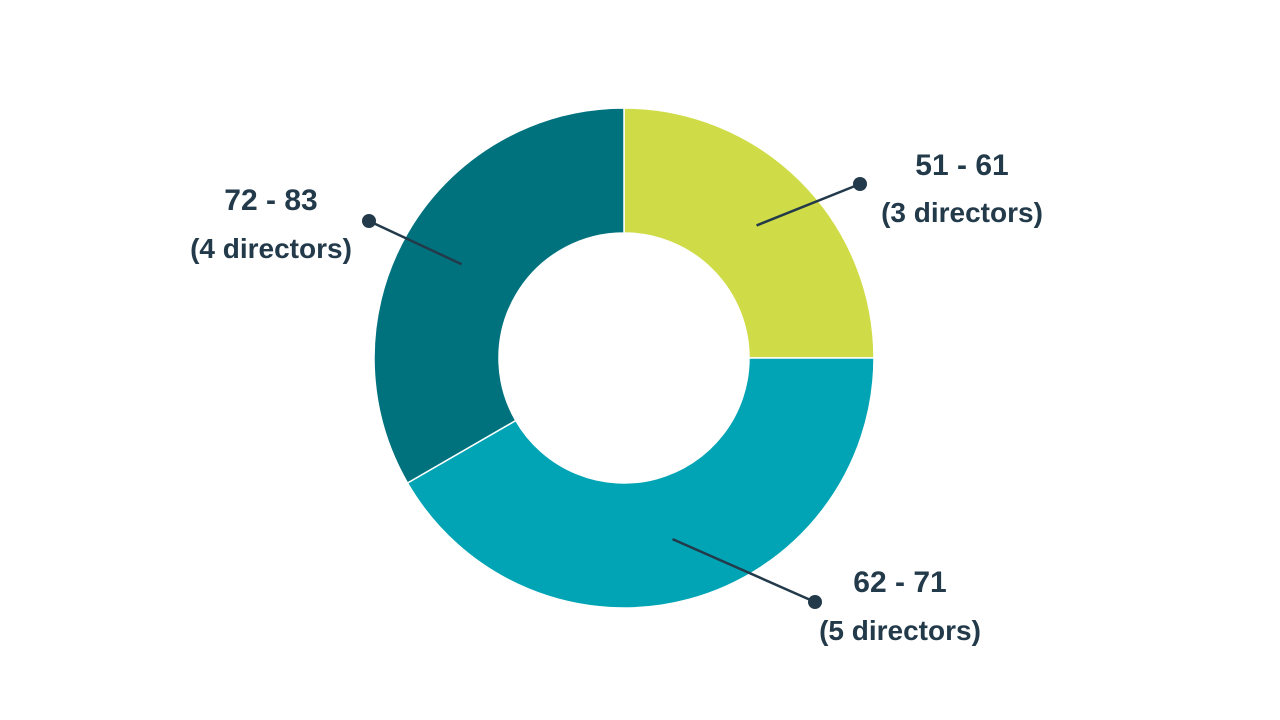 This screenshot has height=720, width=1280. Describe the element at coordinates (900, 606) in the screenshot. I see `slice-label-62-71: 62 - 71 (5 directors)` at that location.